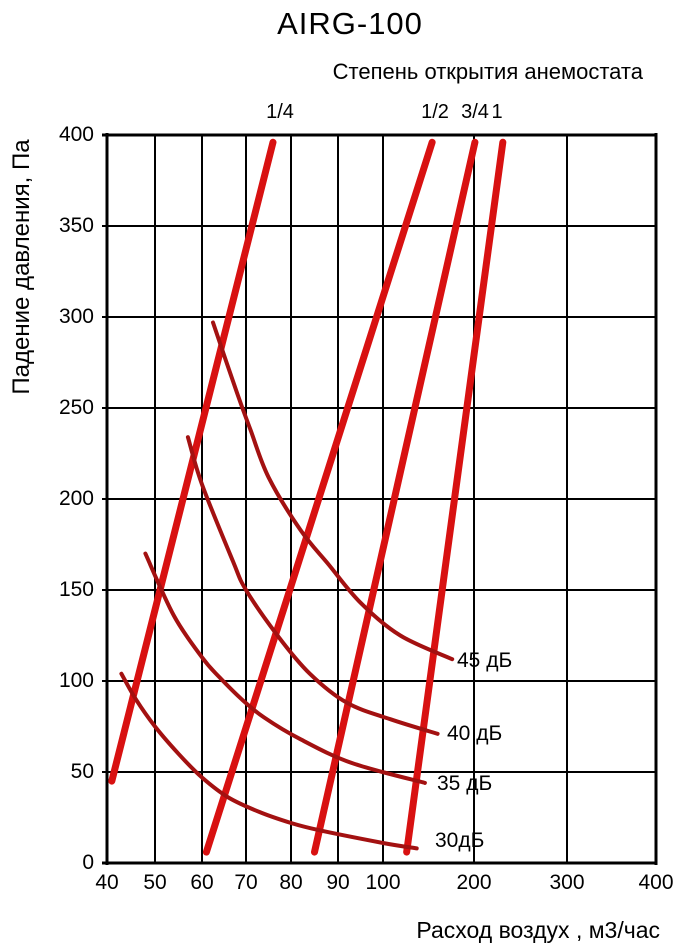  What do you see at coordinates (485, 660) in the screenshot?
I see `noise-curve-label: 45 дБ` at bounding box center [485, 660].